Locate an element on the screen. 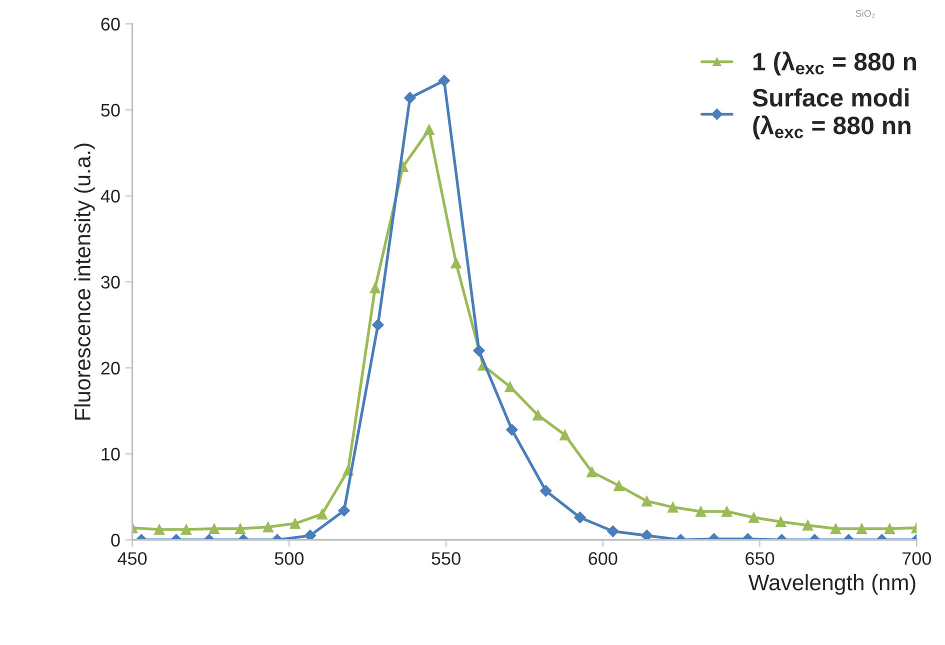  y-tick-label: 20 is located at coordinates (110, 368).